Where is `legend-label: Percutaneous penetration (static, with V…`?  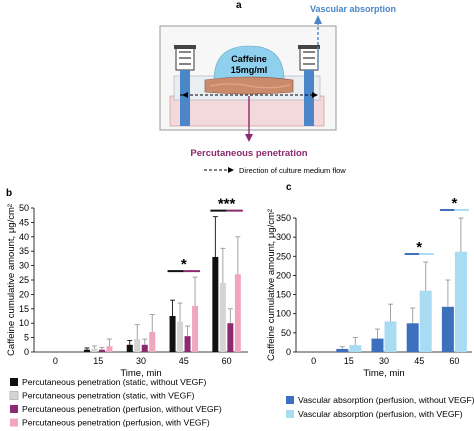 legend-label: Percutaneous penetration (static, with V… is located at coordinates (108, 396).